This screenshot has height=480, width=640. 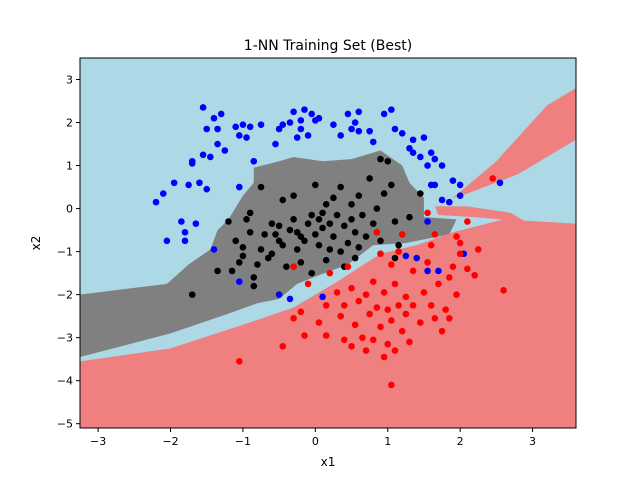 I want to click on x-tick-label: 2, so click(x=460, y=441).